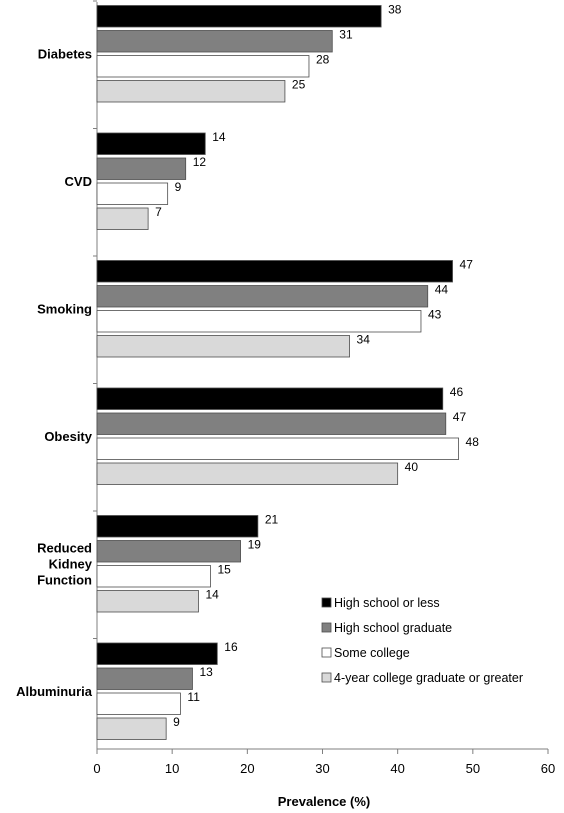 This screenshot has height=813, width=564. I want to click on data-label: 38, so click(395, 9).